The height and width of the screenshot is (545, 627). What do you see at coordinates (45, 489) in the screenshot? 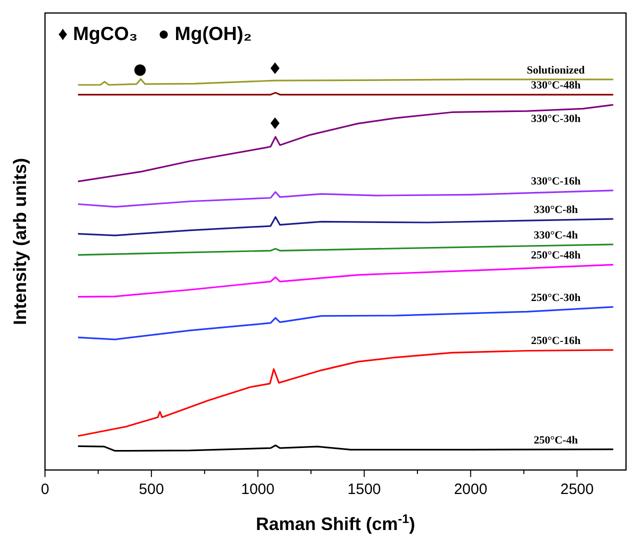
I see `x-tick-label: 0` at bounding box center [45, 489].